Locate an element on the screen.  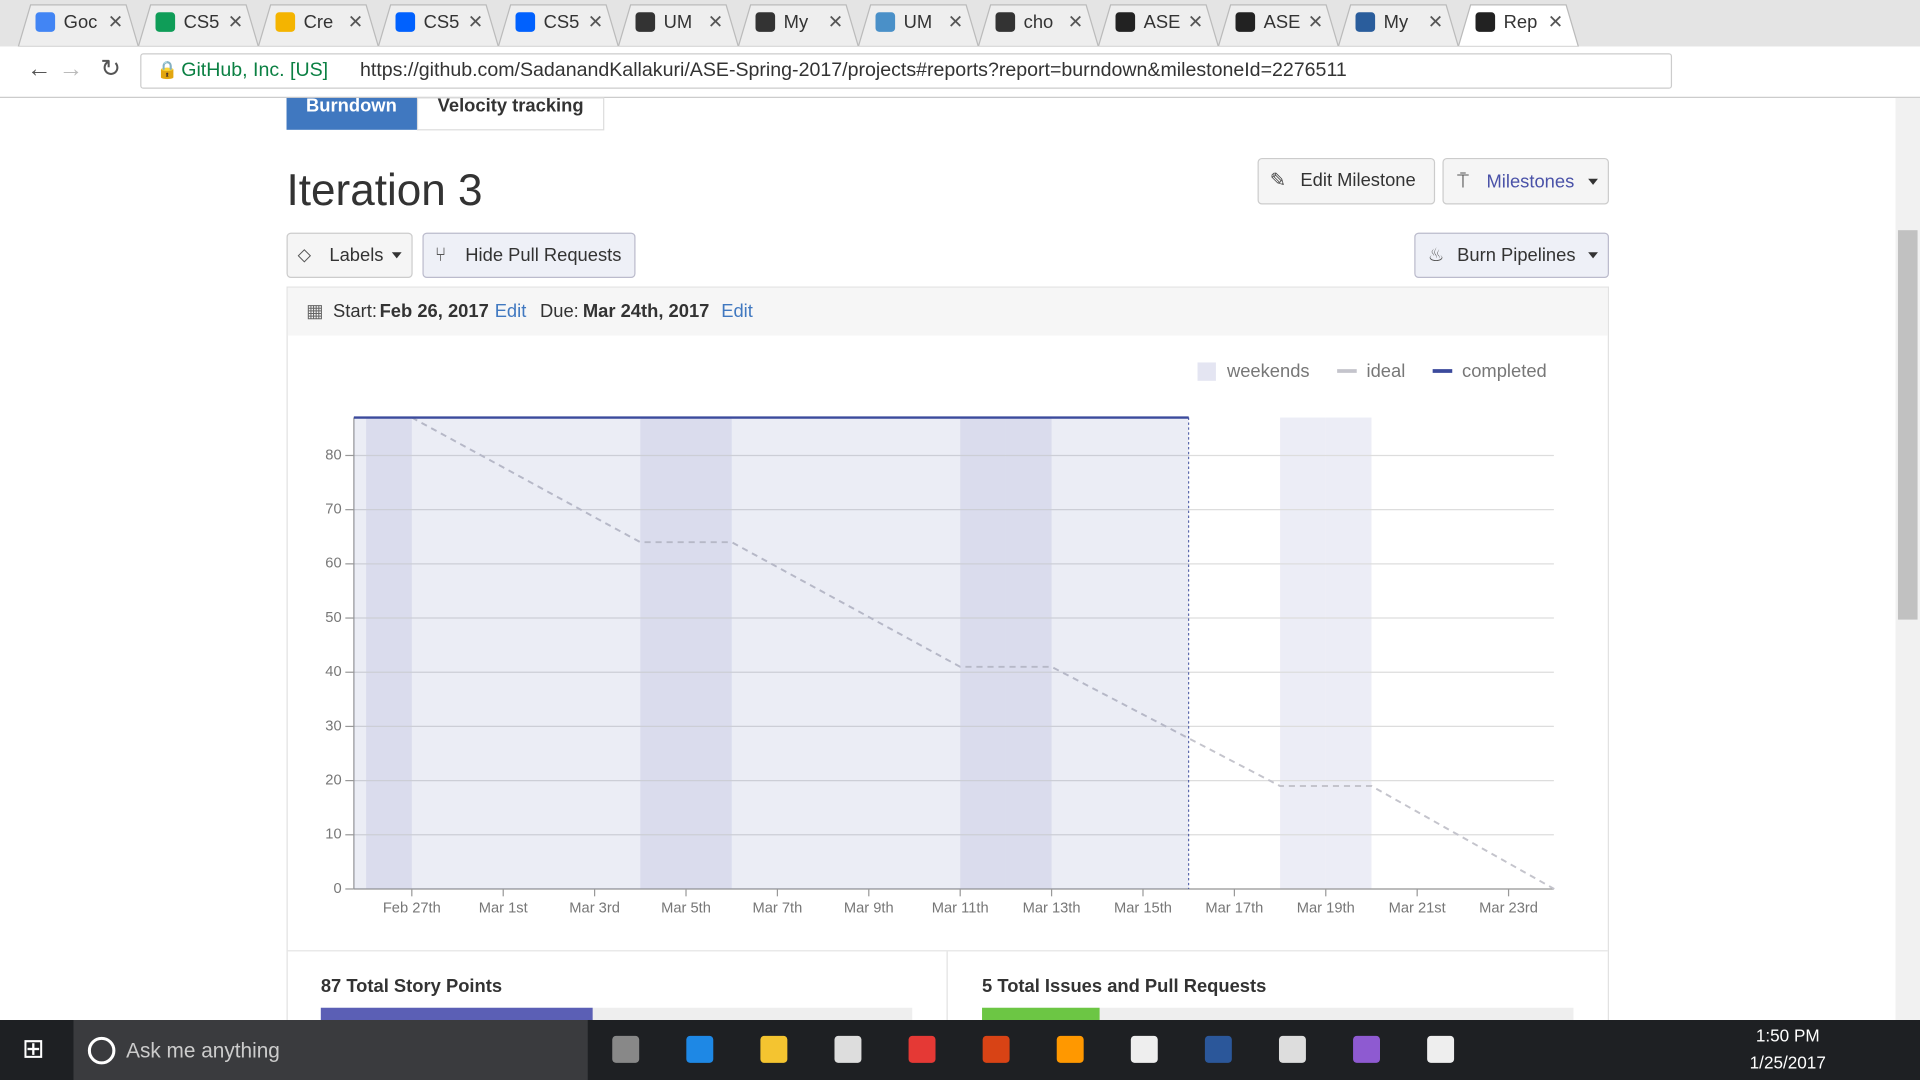
progress-track is located at coordinates (1278, 1013).